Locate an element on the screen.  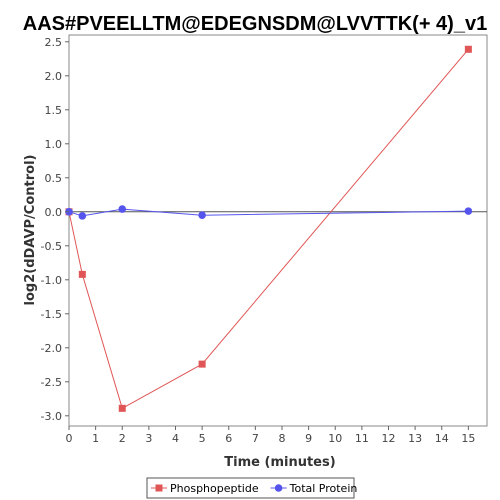
x-tick-label: 9 is located at coordinates (308, 438).